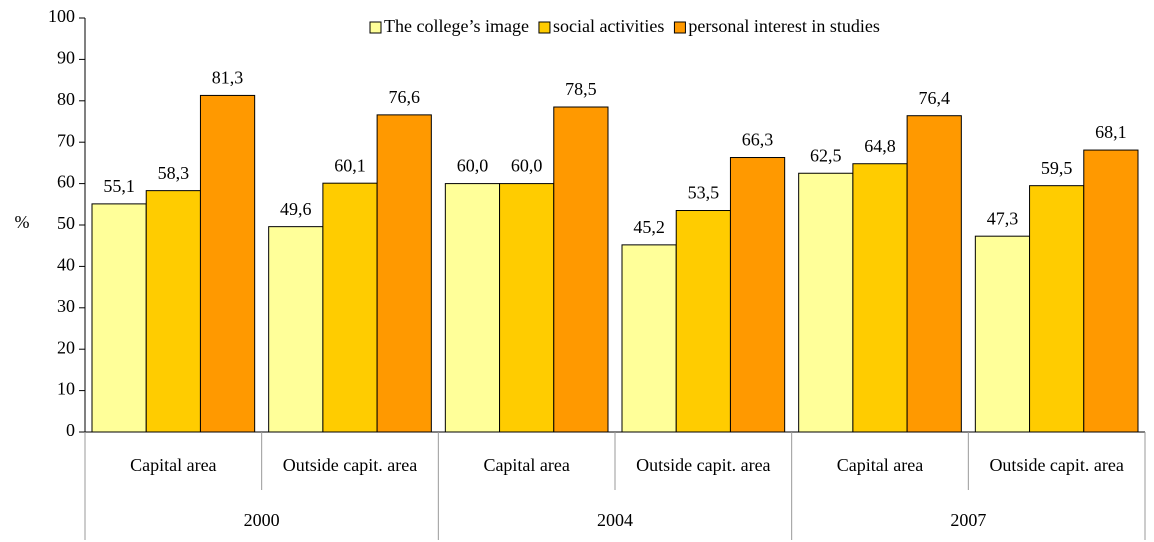 The width and height of the screenshot is (1154, 542). What do you see at coordinates (296, 209) in the screenshot?
I see `value-label: 49,6` at bounding box center [296, 209].